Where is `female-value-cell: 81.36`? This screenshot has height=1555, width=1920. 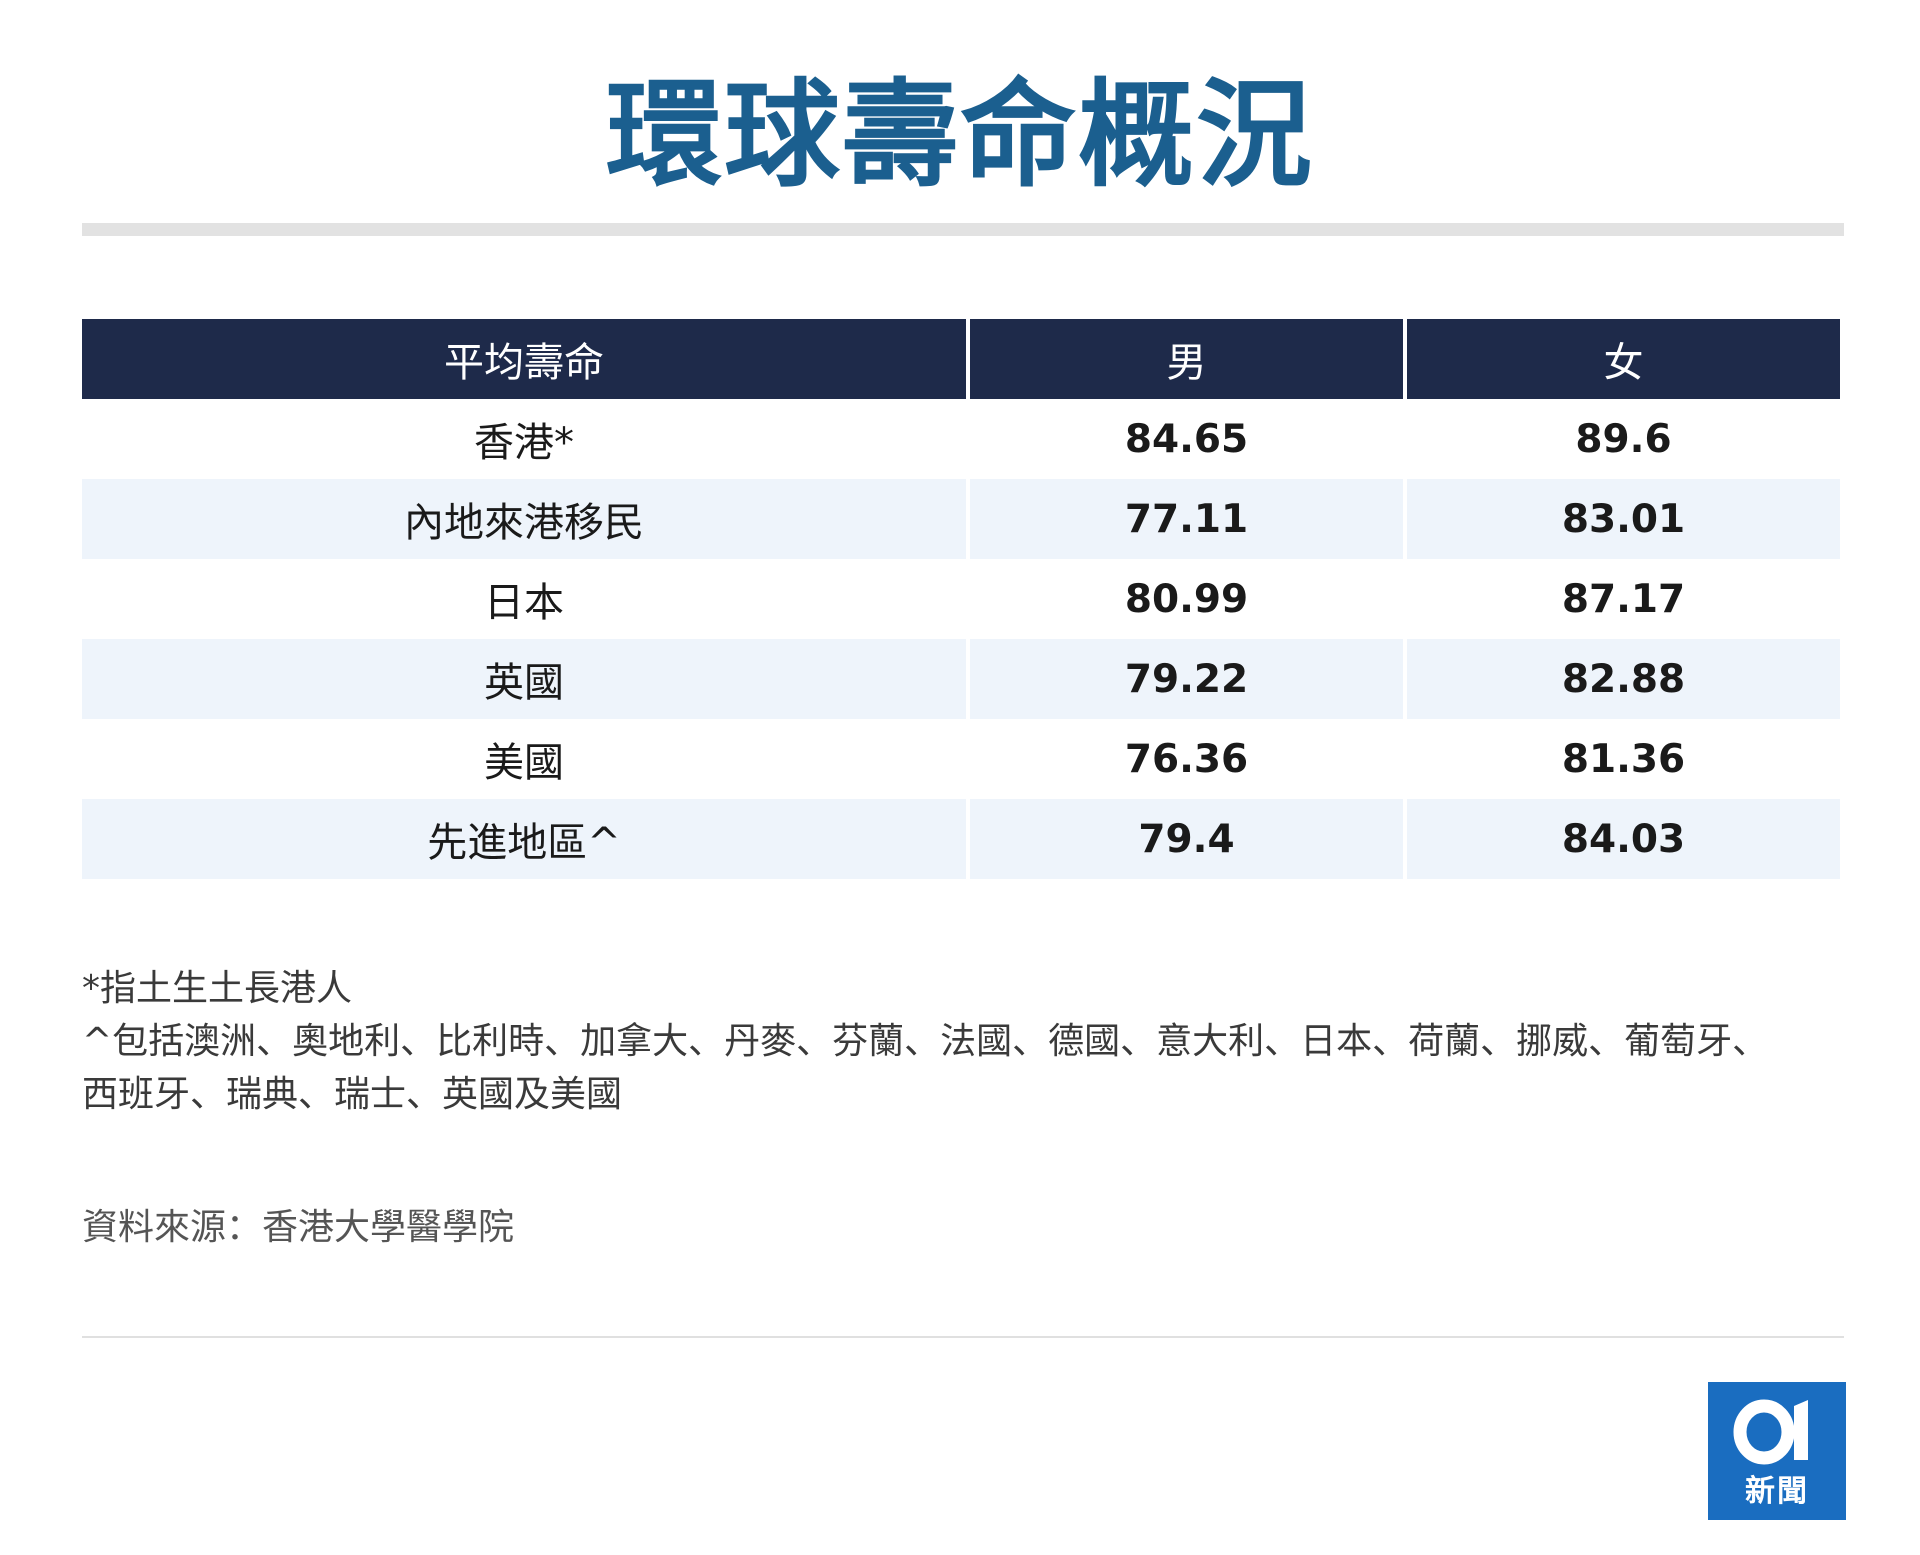
female-value-cell: 81.36 is located at coordinates (1621, 759).